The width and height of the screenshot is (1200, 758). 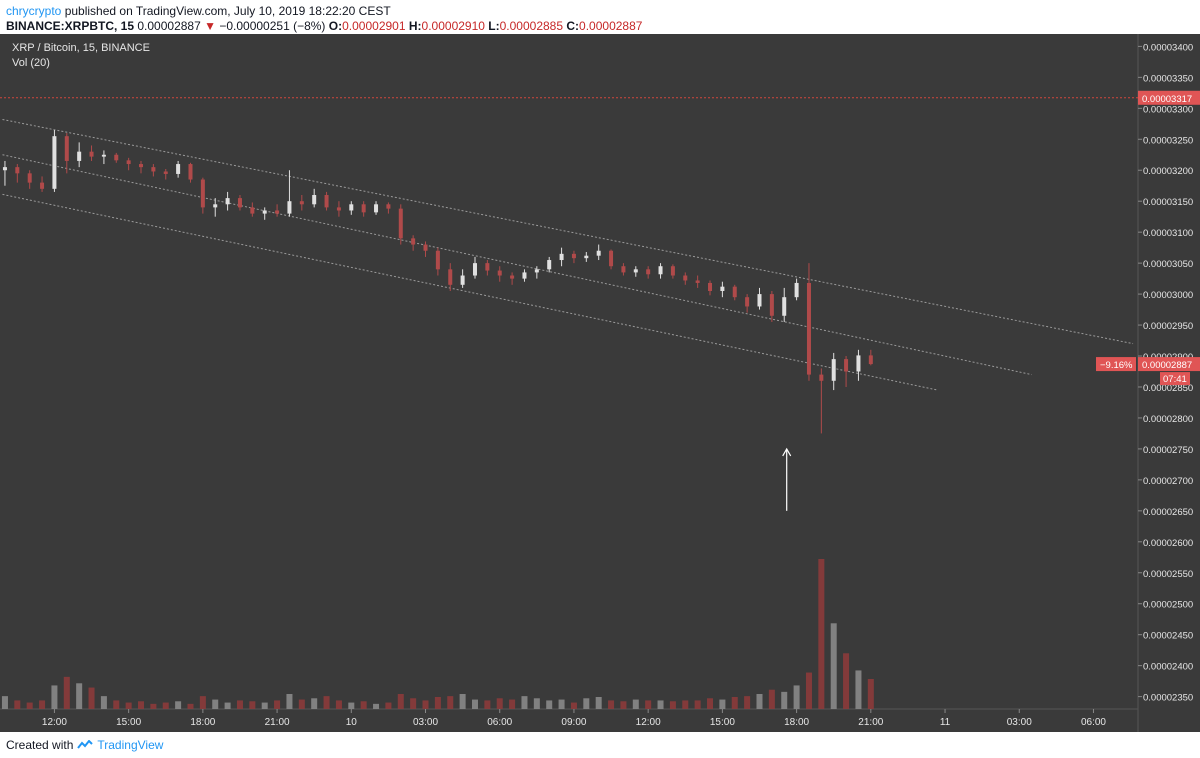 What do you see at coordinates (945, 722) in the screenshot?
I see `x-tick-label: 11` at bounding box center [945, 722].